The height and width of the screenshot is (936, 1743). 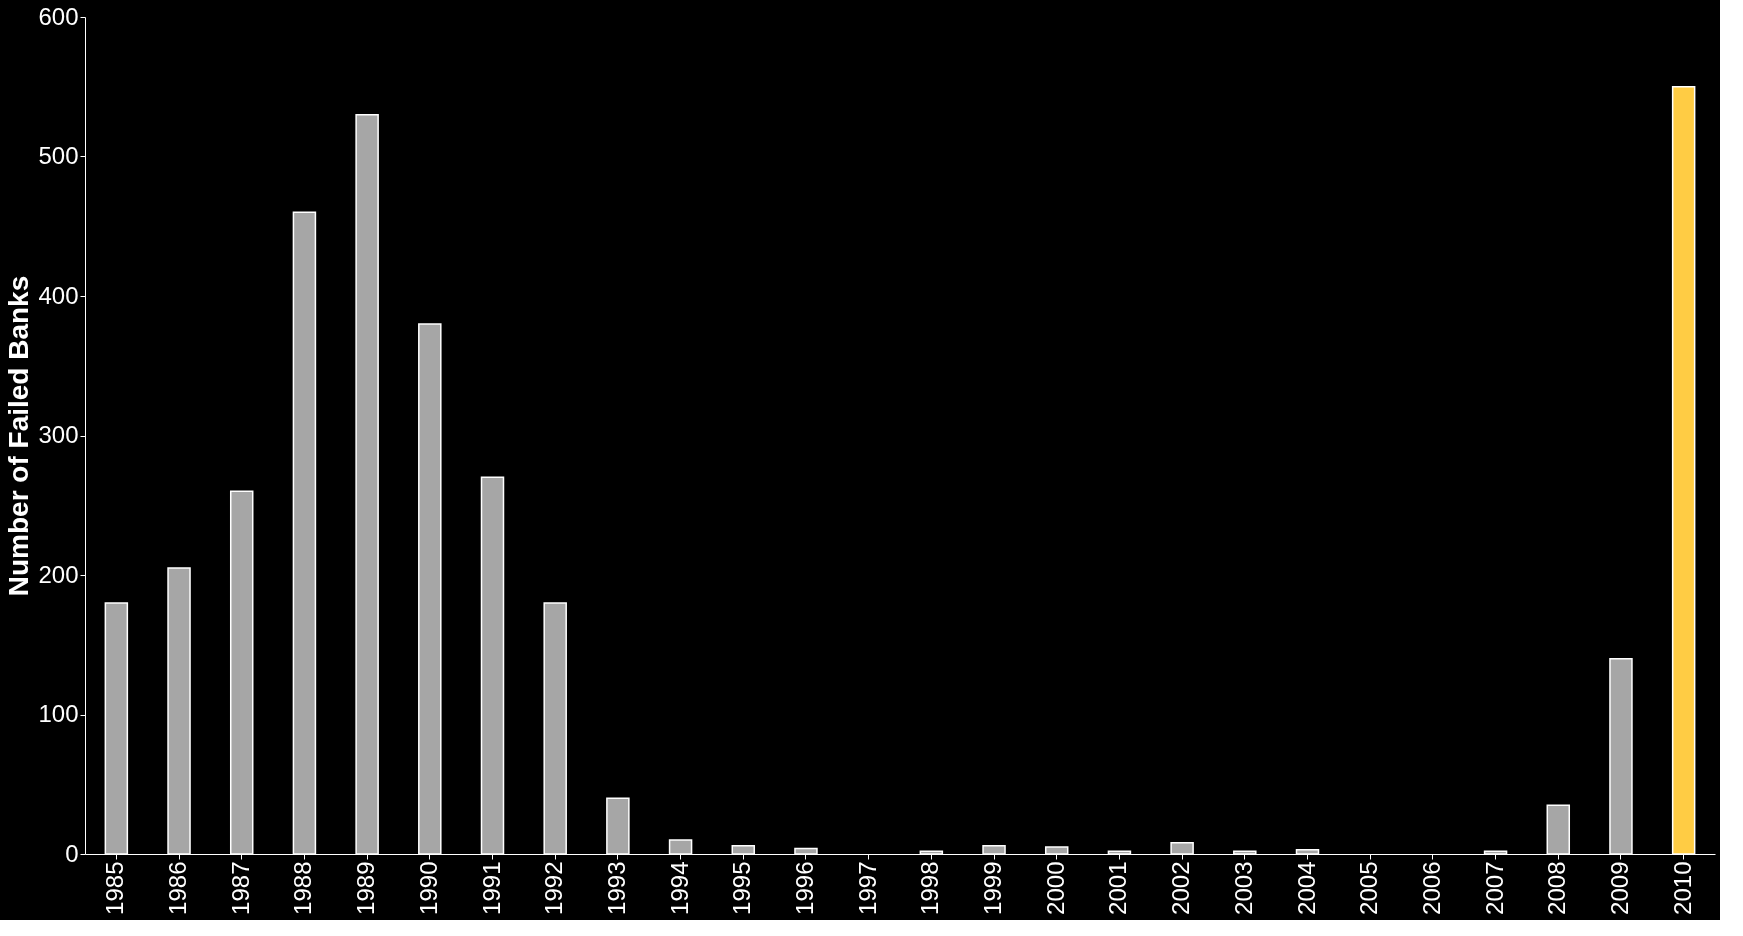 I want to click on x-tick-label: 2008, so click(x=1557, y=888).